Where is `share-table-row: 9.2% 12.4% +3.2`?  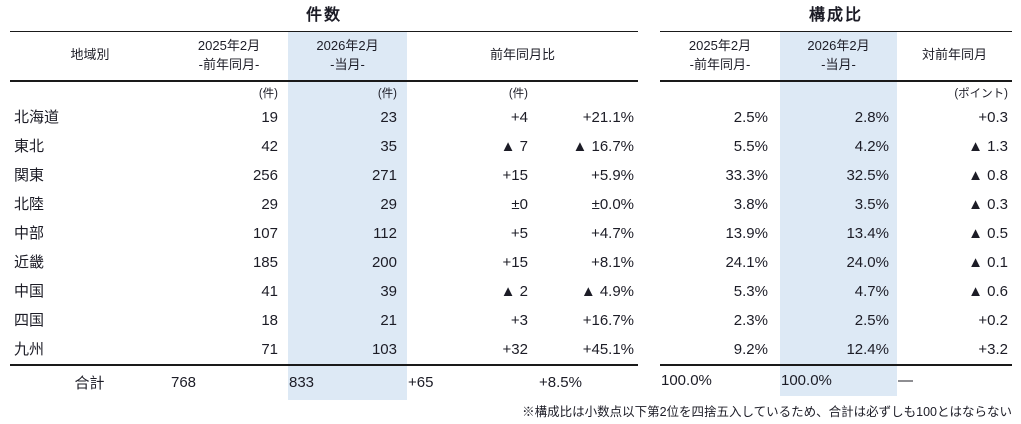 share-table-row: 9.2% 12.4% +3.2 is located at coordinates (836, 349).